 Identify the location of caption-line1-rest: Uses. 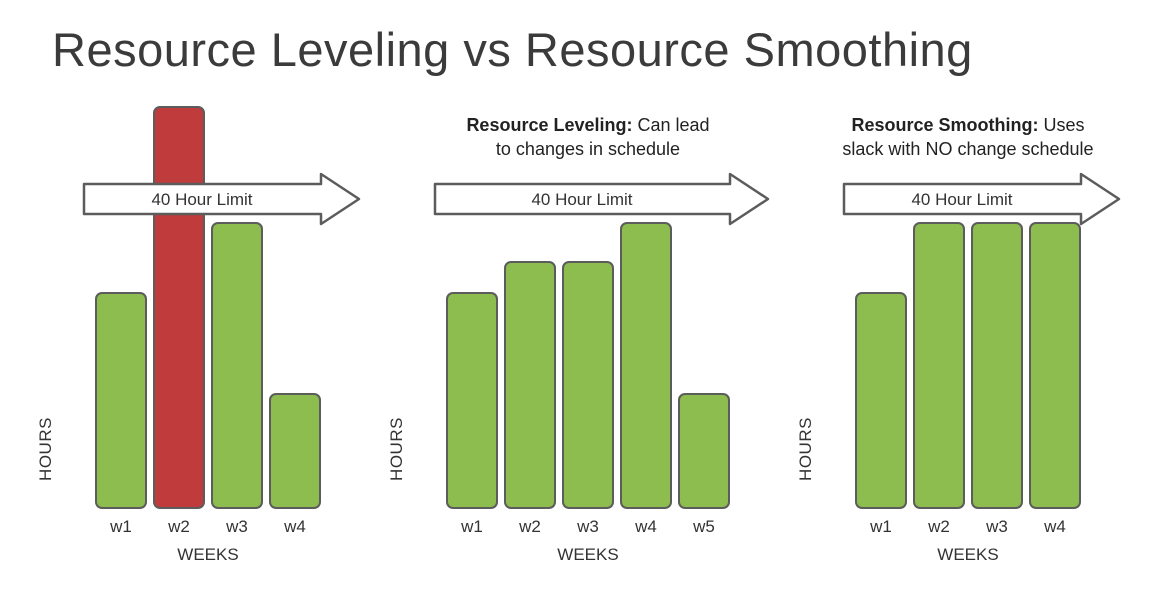
(1061, 125).